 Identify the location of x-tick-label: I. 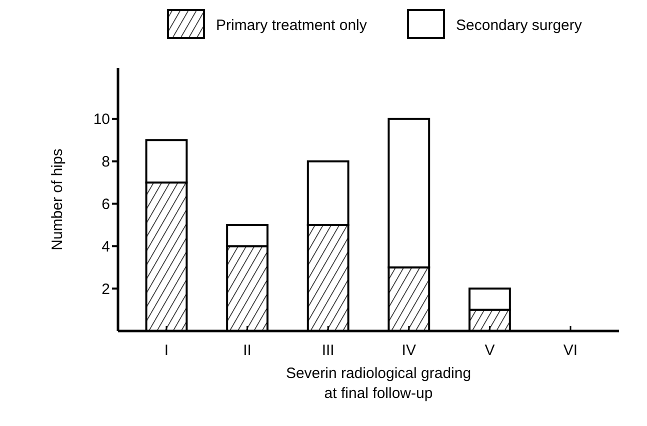
(166, 350).